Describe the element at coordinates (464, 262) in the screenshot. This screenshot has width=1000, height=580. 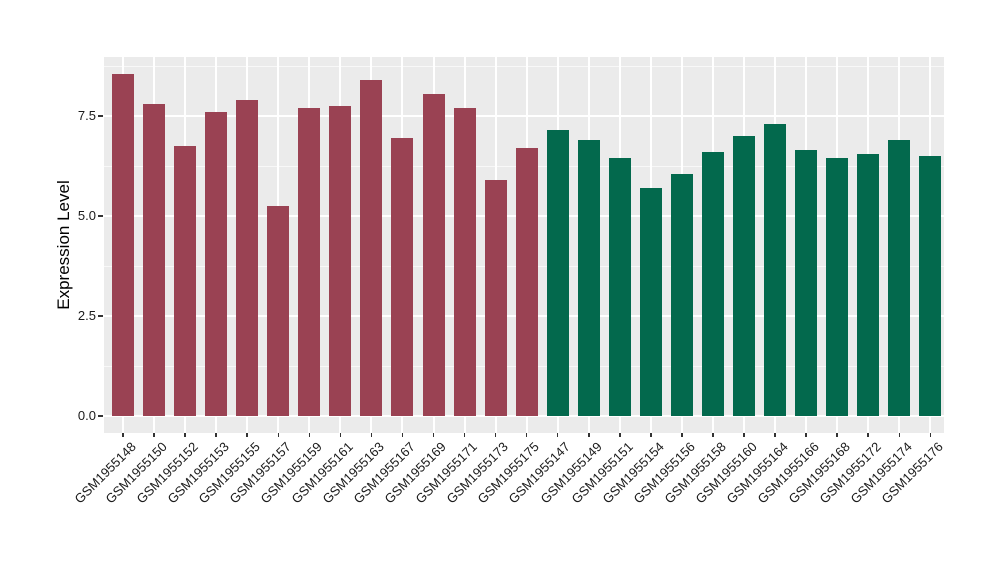
I see `bar-gsm1955171` at that location.